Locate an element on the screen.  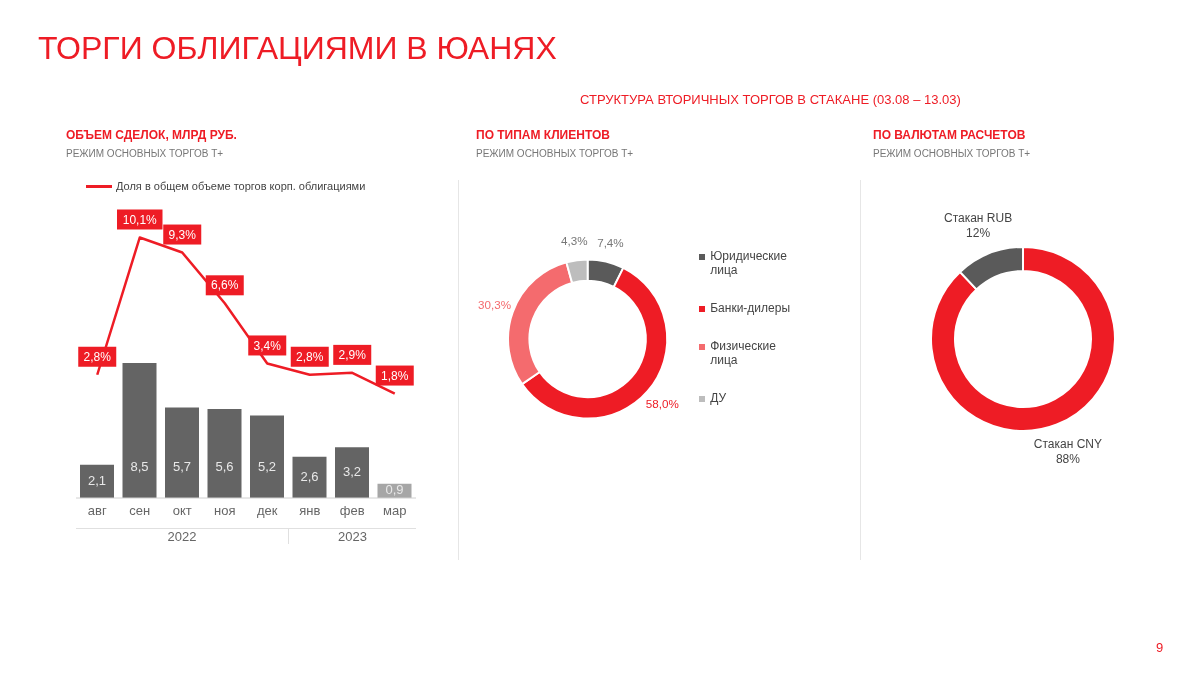
legend-label: Физические лица is located at coordinates (743, 353).